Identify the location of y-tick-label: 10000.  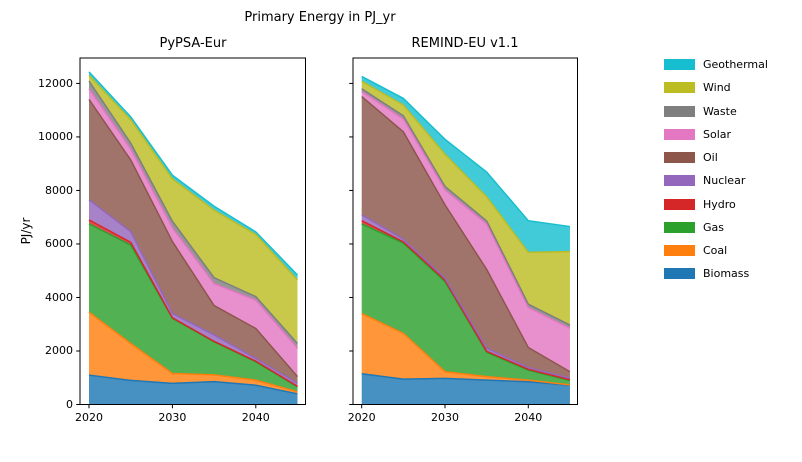
(55, 137).